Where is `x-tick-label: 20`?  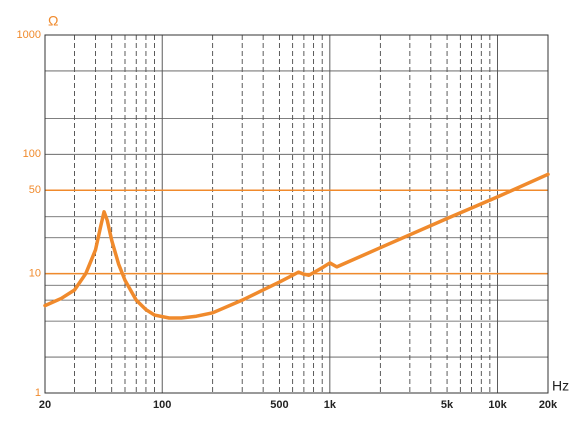 x-tick-label: 20 is located at coordinates (45, 405).